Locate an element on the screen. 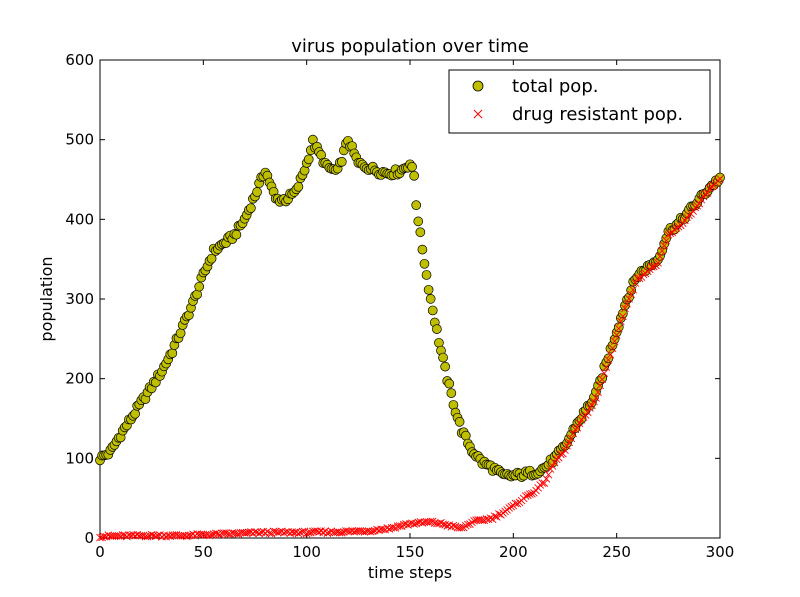 The image size is (800, 597). legend-marker-total is located at coordinates (478, 86).